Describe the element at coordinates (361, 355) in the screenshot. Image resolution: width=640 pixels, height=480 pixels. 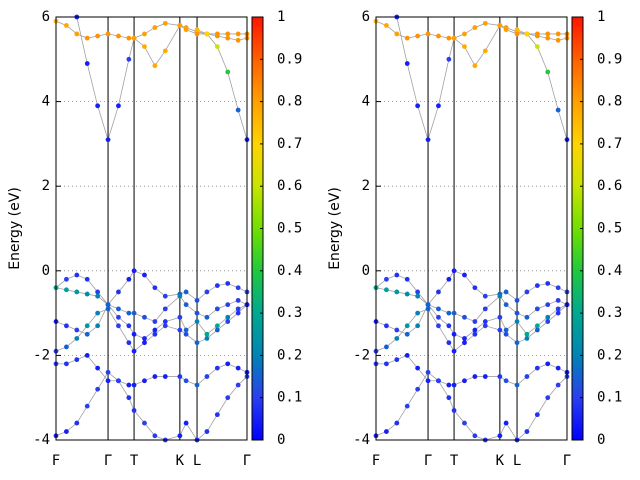
I see `y-tick-label: -2` at that location.